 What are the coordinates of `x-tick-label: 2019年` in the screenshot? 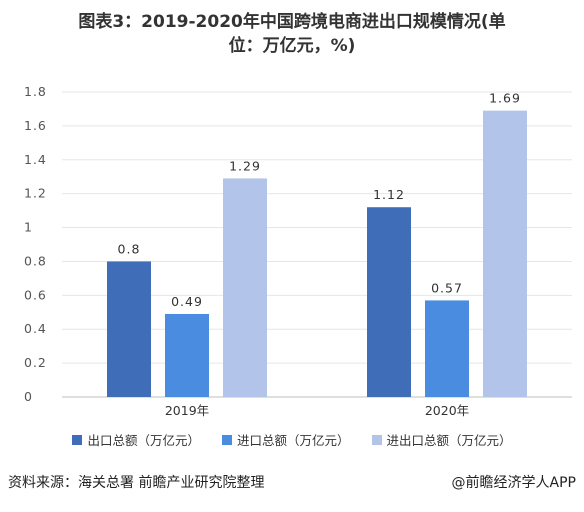 It's located at (187, 410).